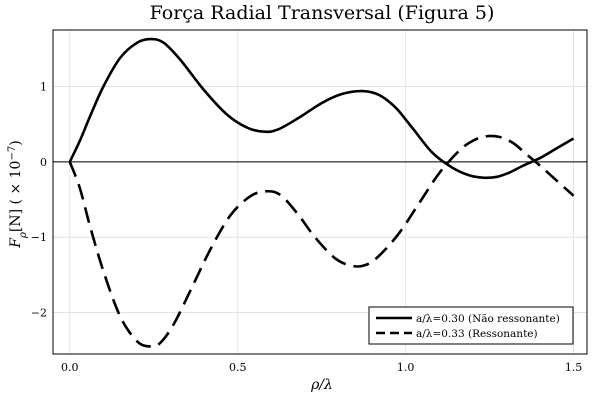 This screenshot has height=405, width=600. I want to click on x-tick-label: 0.5, so click(238, 367).